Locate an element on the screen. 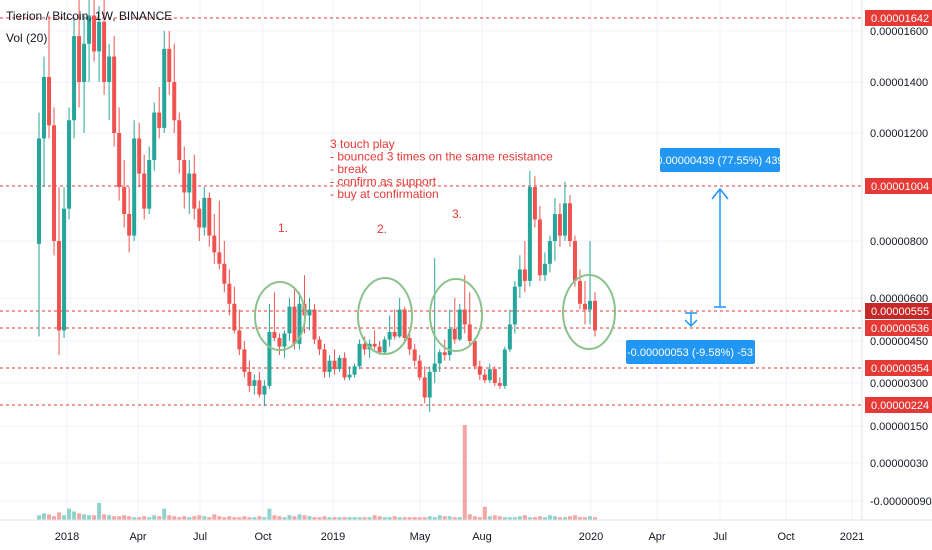 This screenshot has height=550, width=932. downside-measure-badge is located at coordinates (690, 352).